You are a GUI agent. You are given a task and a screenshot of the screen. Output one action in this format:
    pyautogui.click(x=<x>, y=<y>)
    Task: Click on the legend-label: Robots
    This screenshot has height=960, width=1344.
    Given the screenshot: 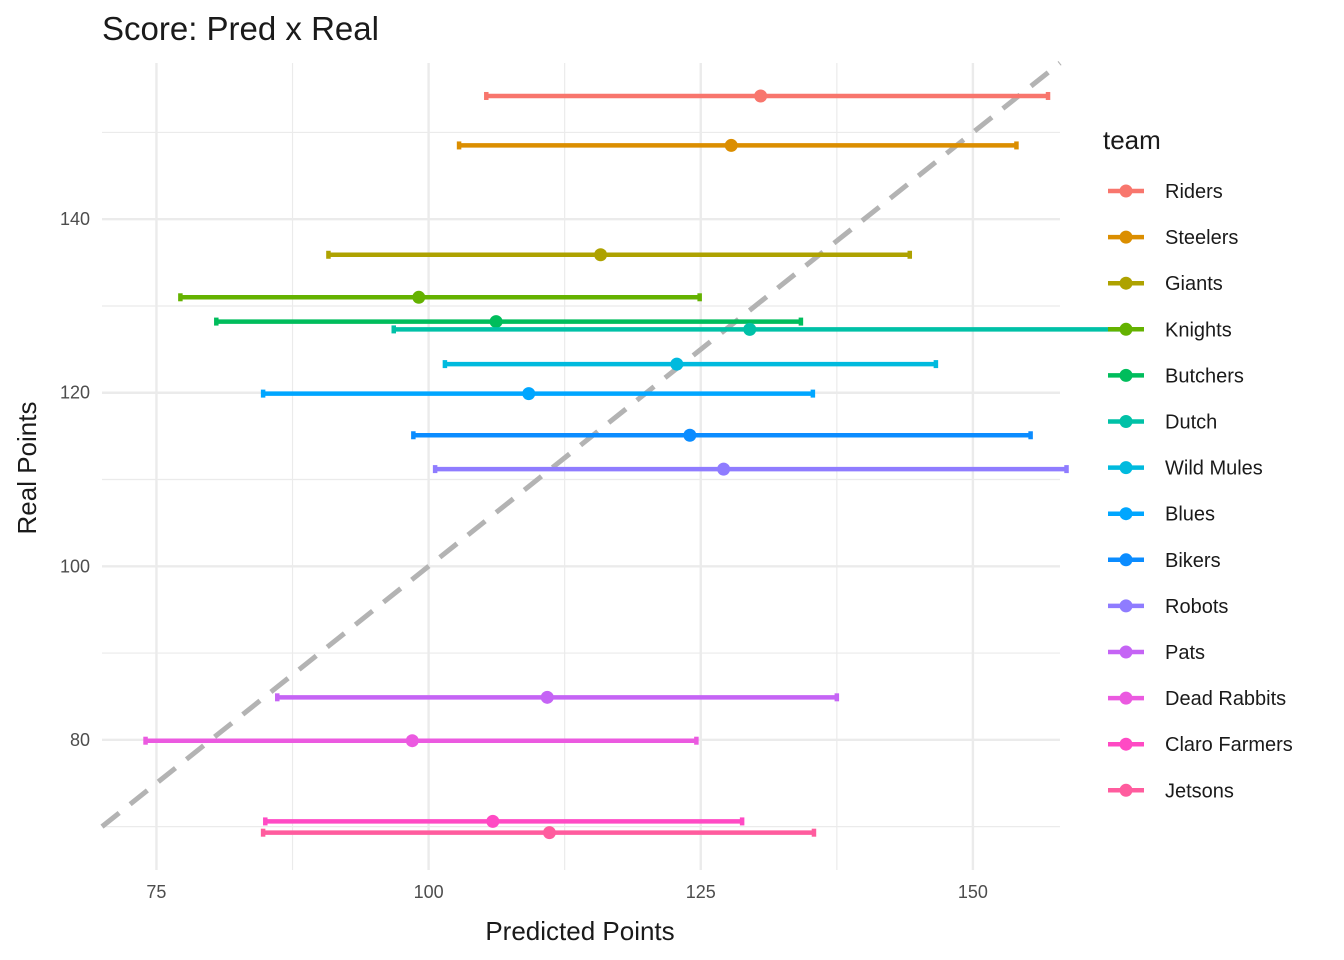 What is the action you would take?
    pyautogui.click(x=1196, y=607)
    